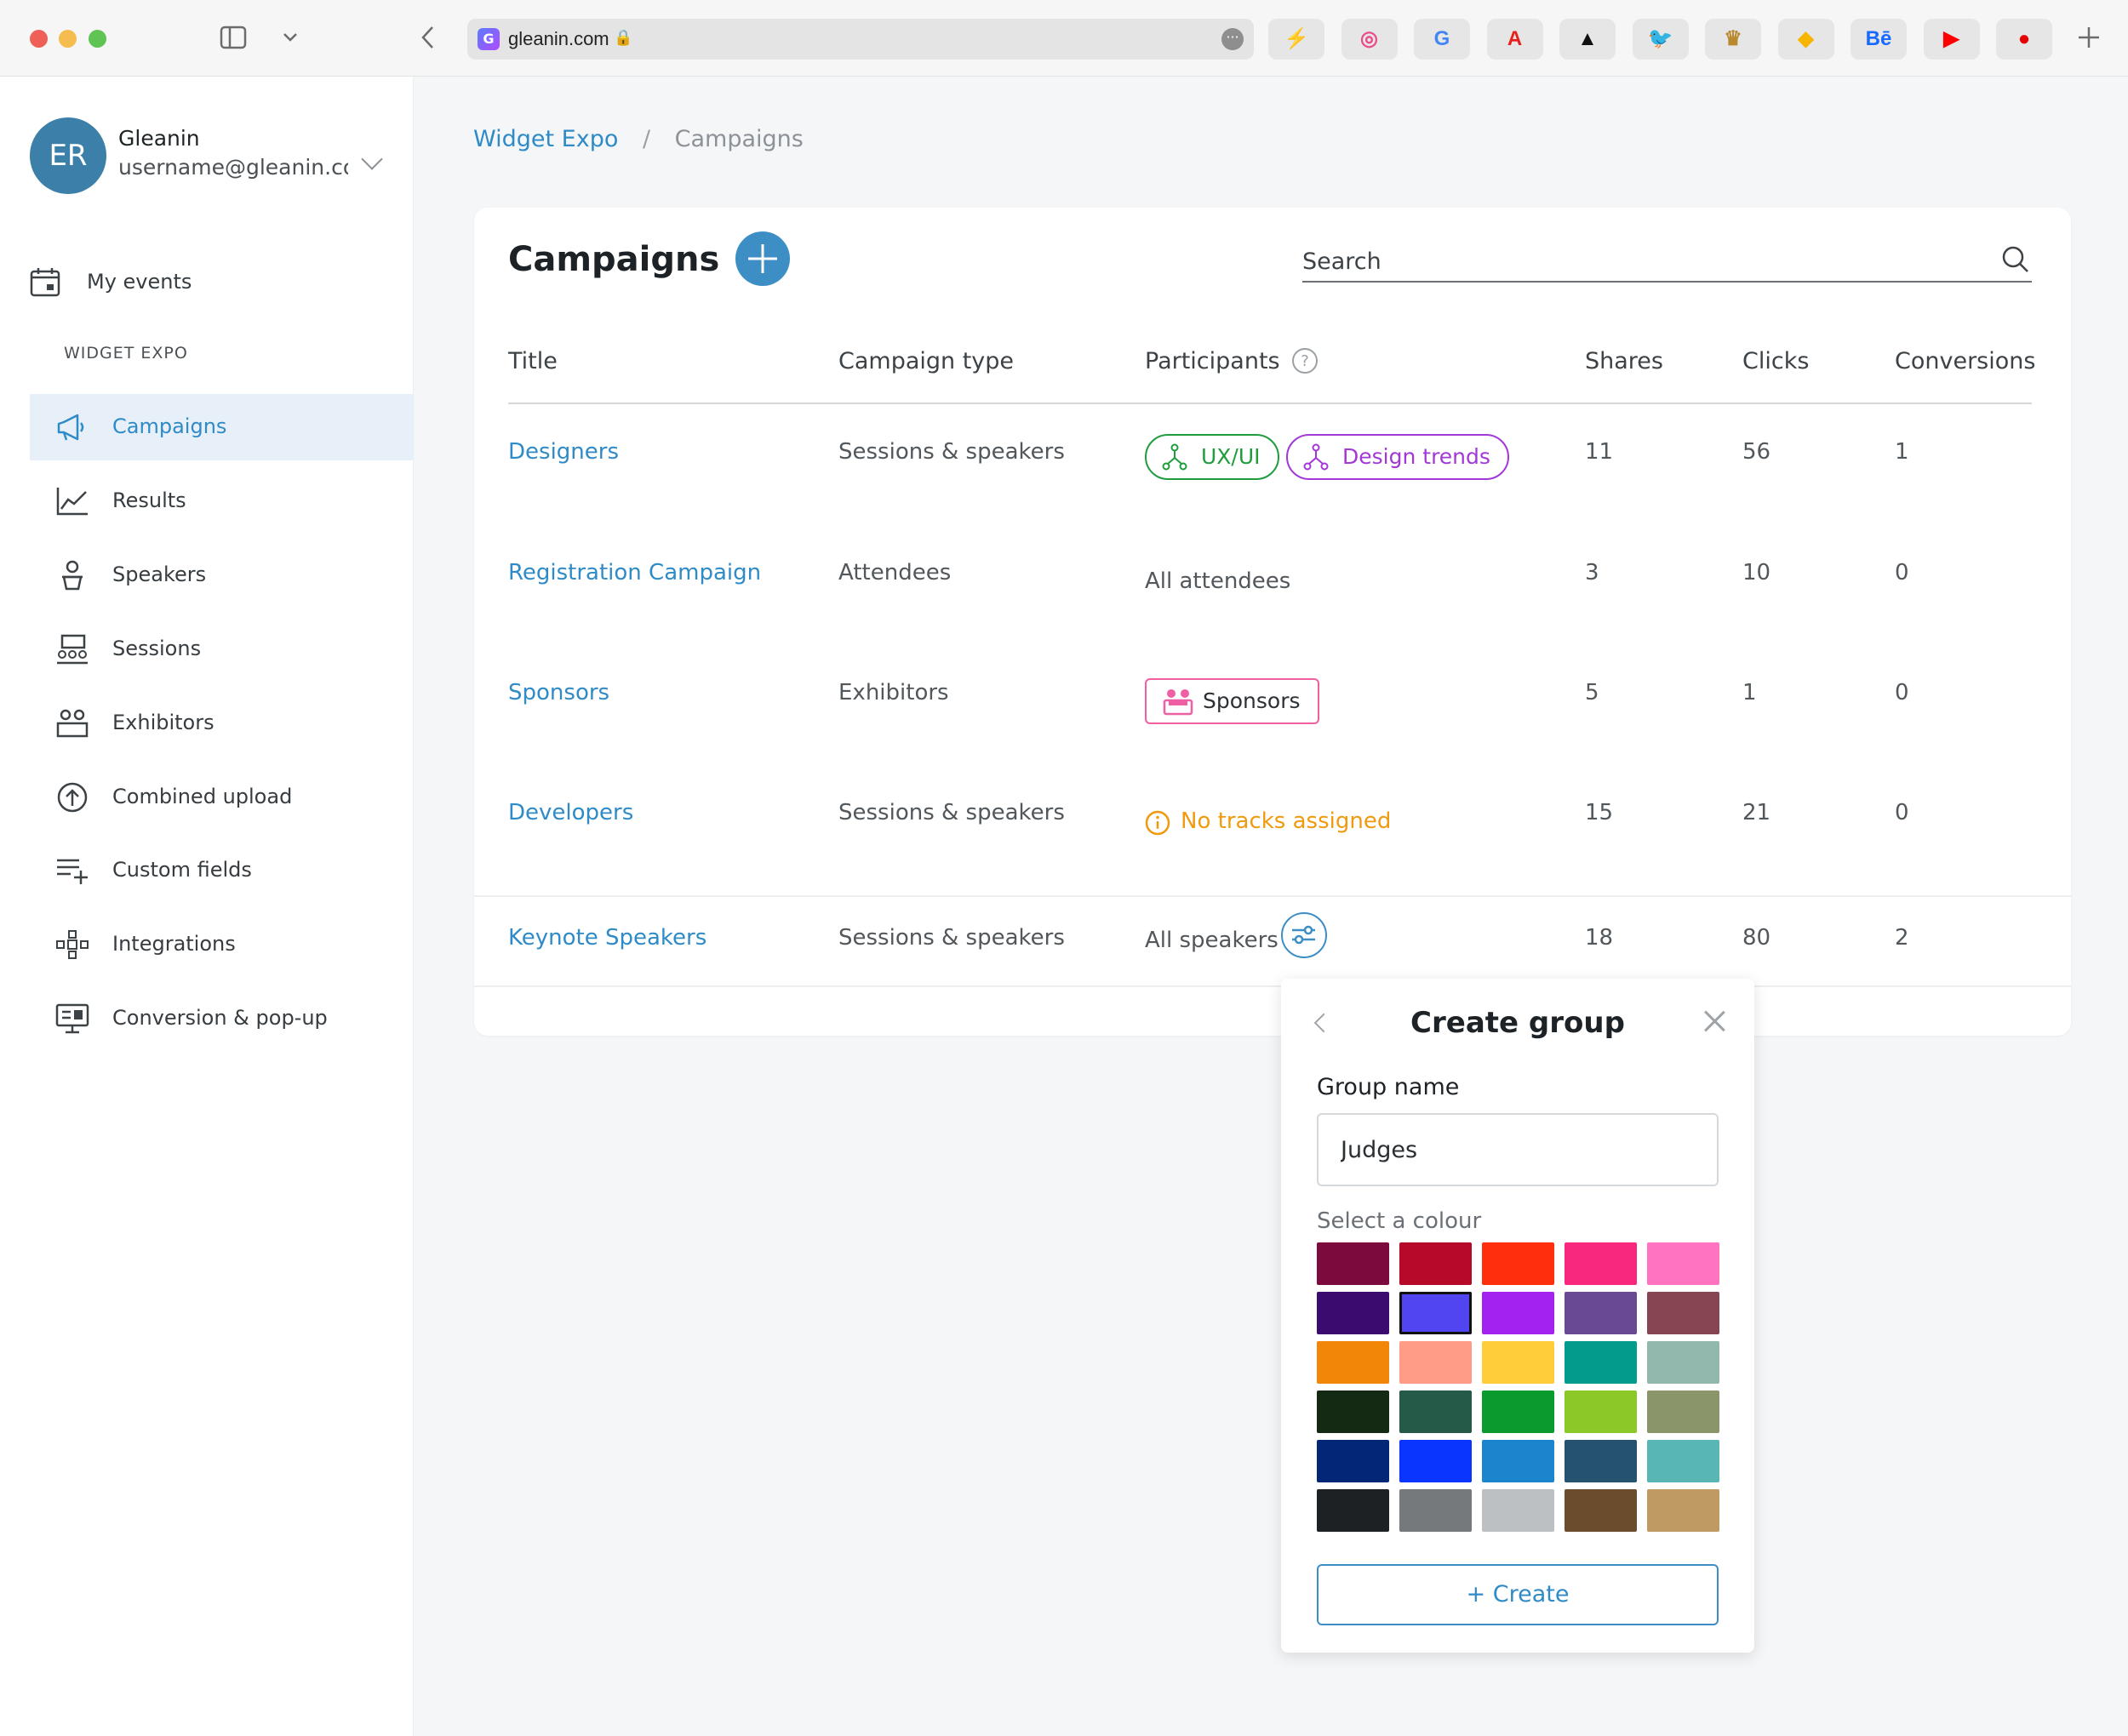  I want to click on track-chip: UX/UI, so click(1212, 457).